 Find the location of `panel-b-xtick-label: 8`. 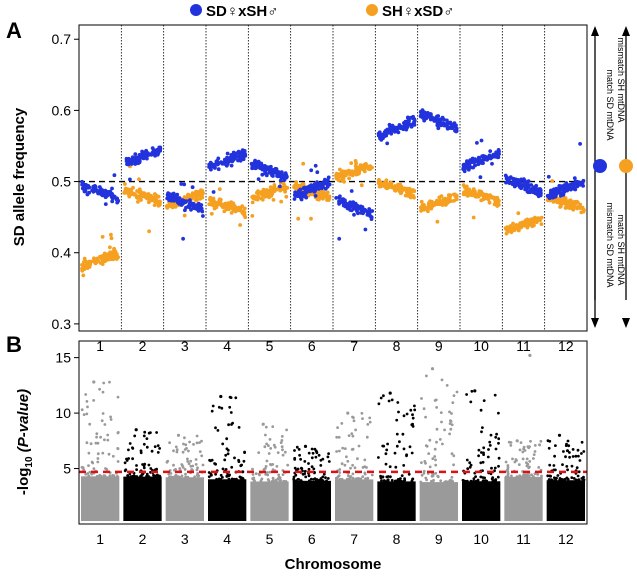

panel-b-xtick-label: 8 is located at coordinates (397, 539).